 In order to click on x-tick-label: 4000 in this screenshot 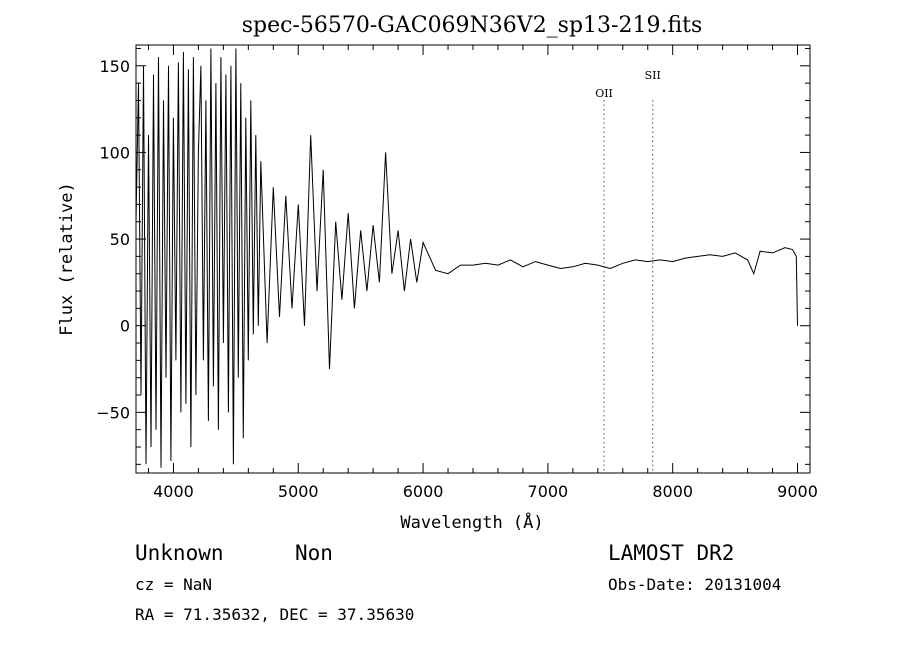, I will do `click(173, 491)`.